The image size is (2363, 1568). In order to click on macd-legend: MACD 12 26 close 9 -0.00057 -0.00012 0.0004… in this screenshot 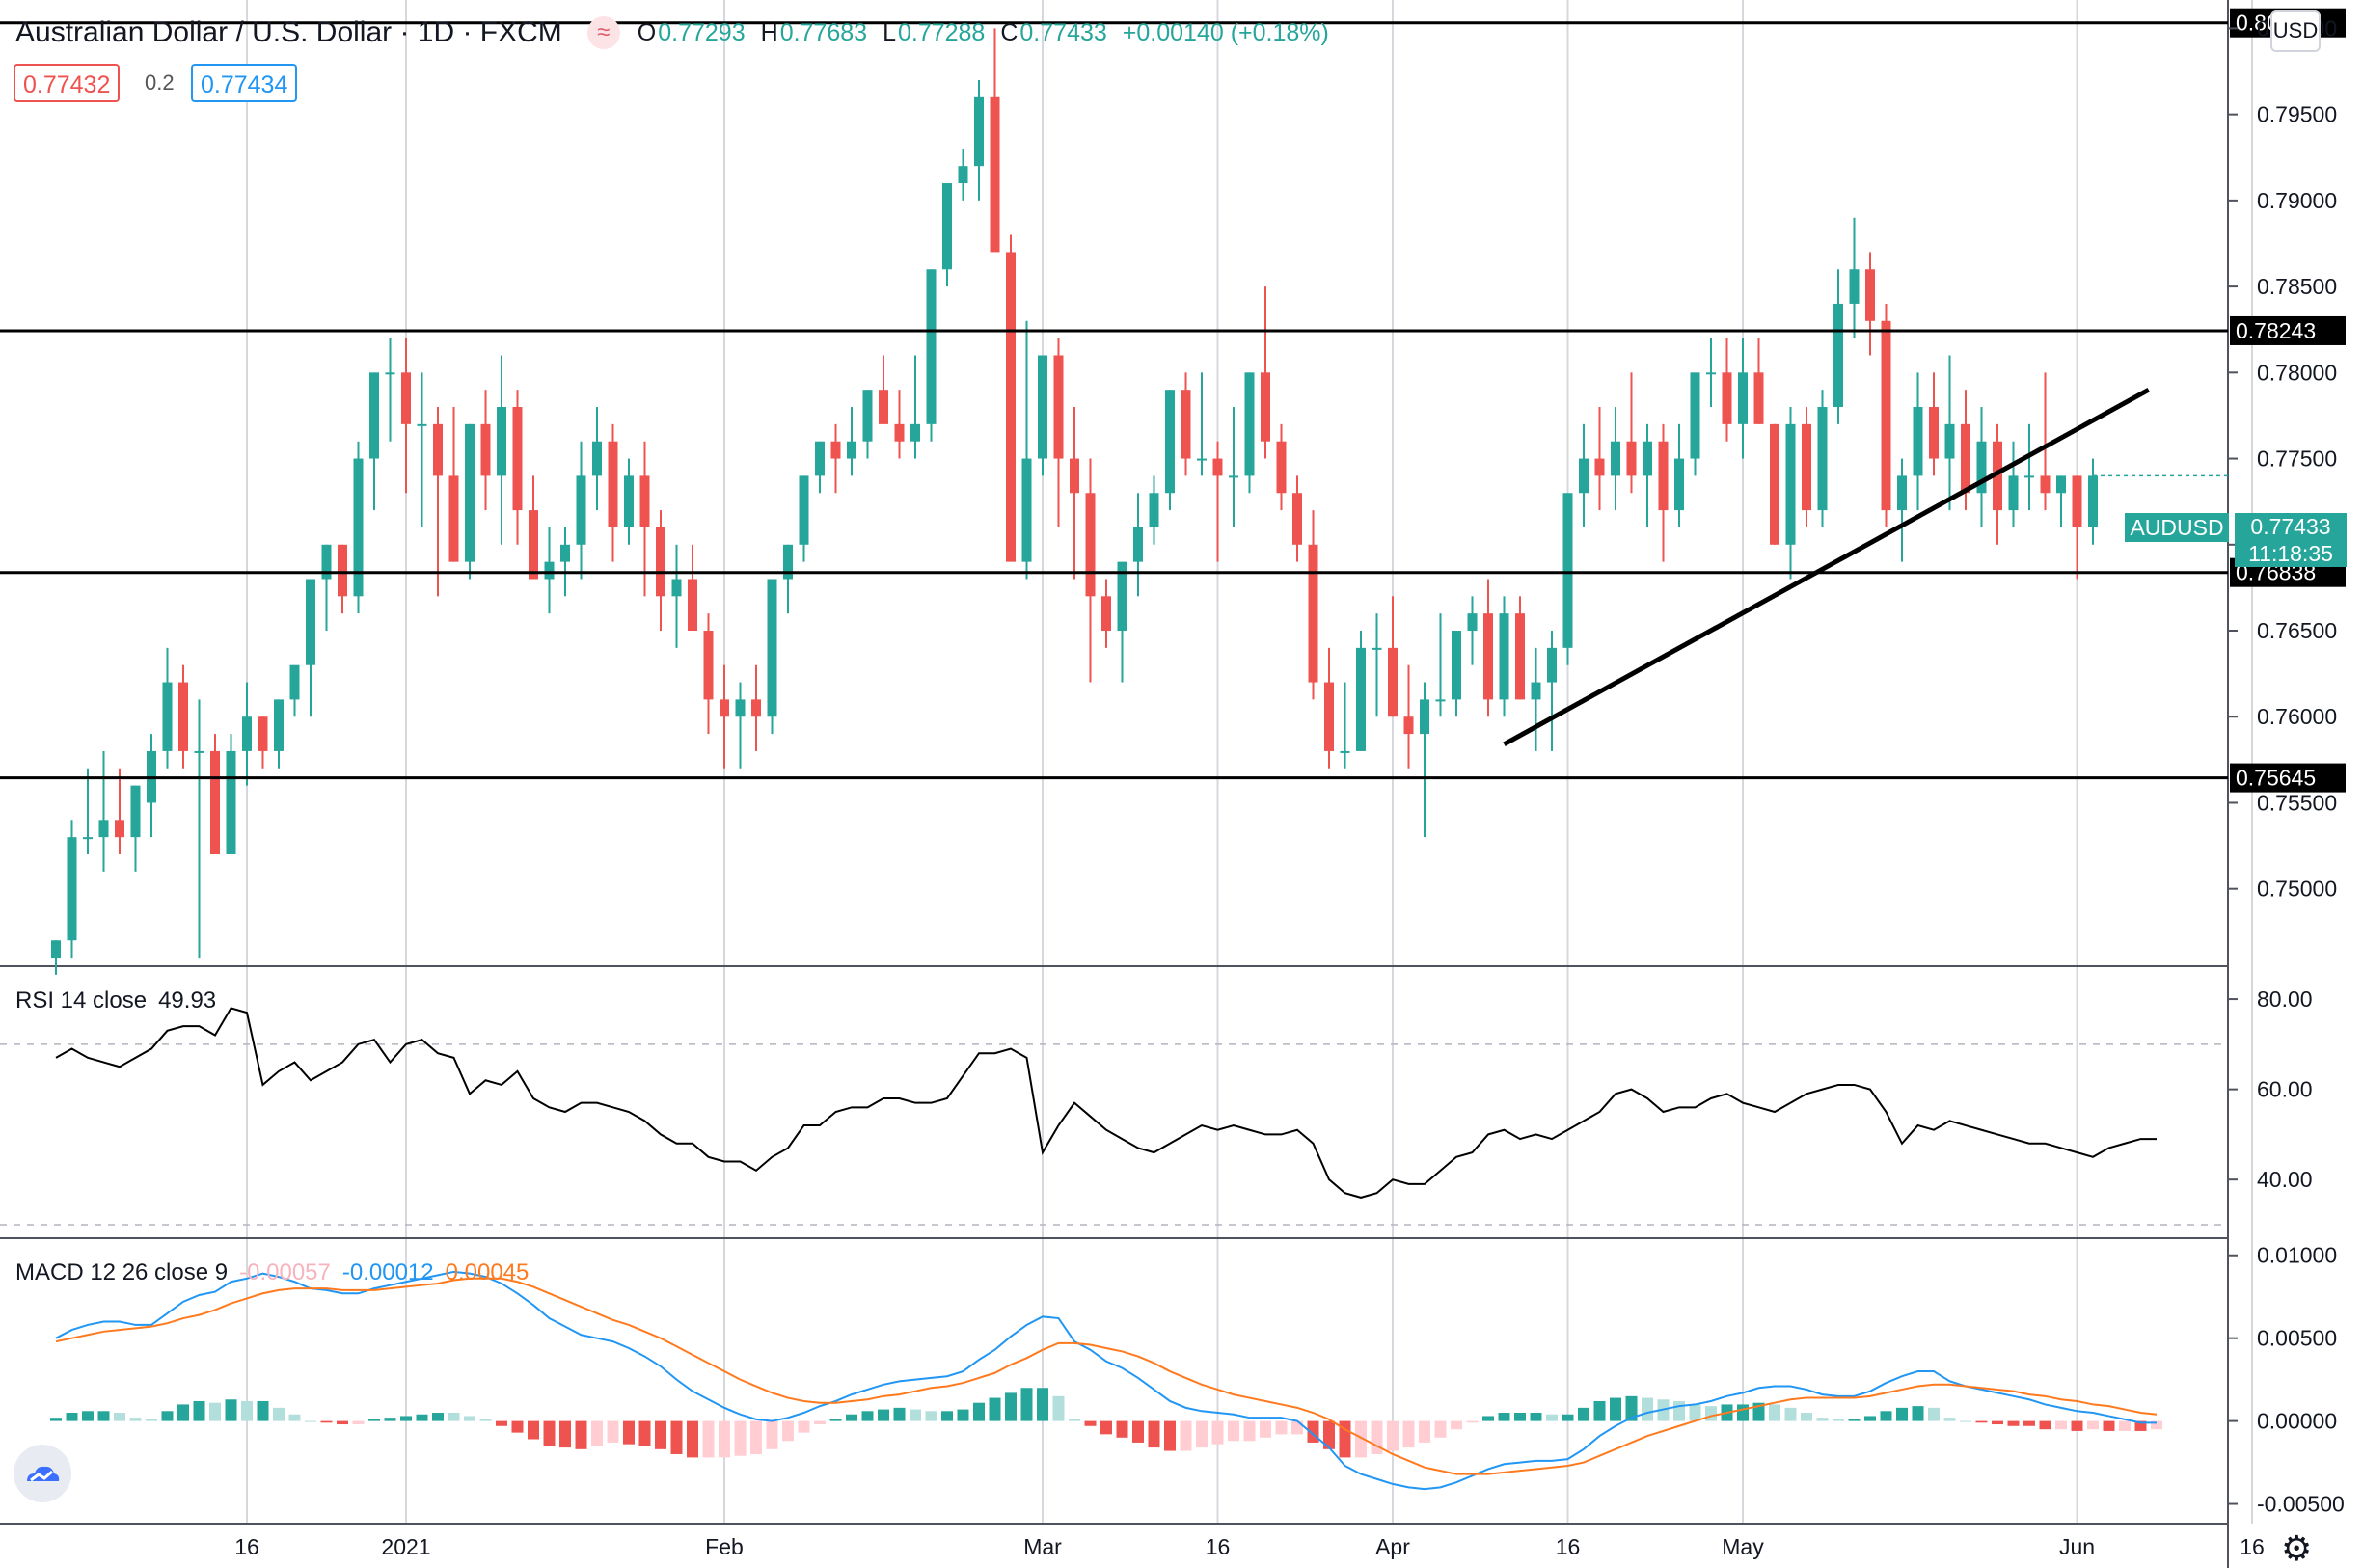, I will do `click(272, 1272)`.